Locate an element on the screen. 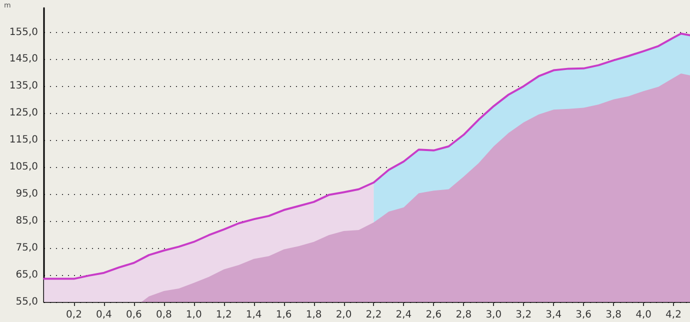  x-tick-label: 0,8 is located at coordinates (164, 315).